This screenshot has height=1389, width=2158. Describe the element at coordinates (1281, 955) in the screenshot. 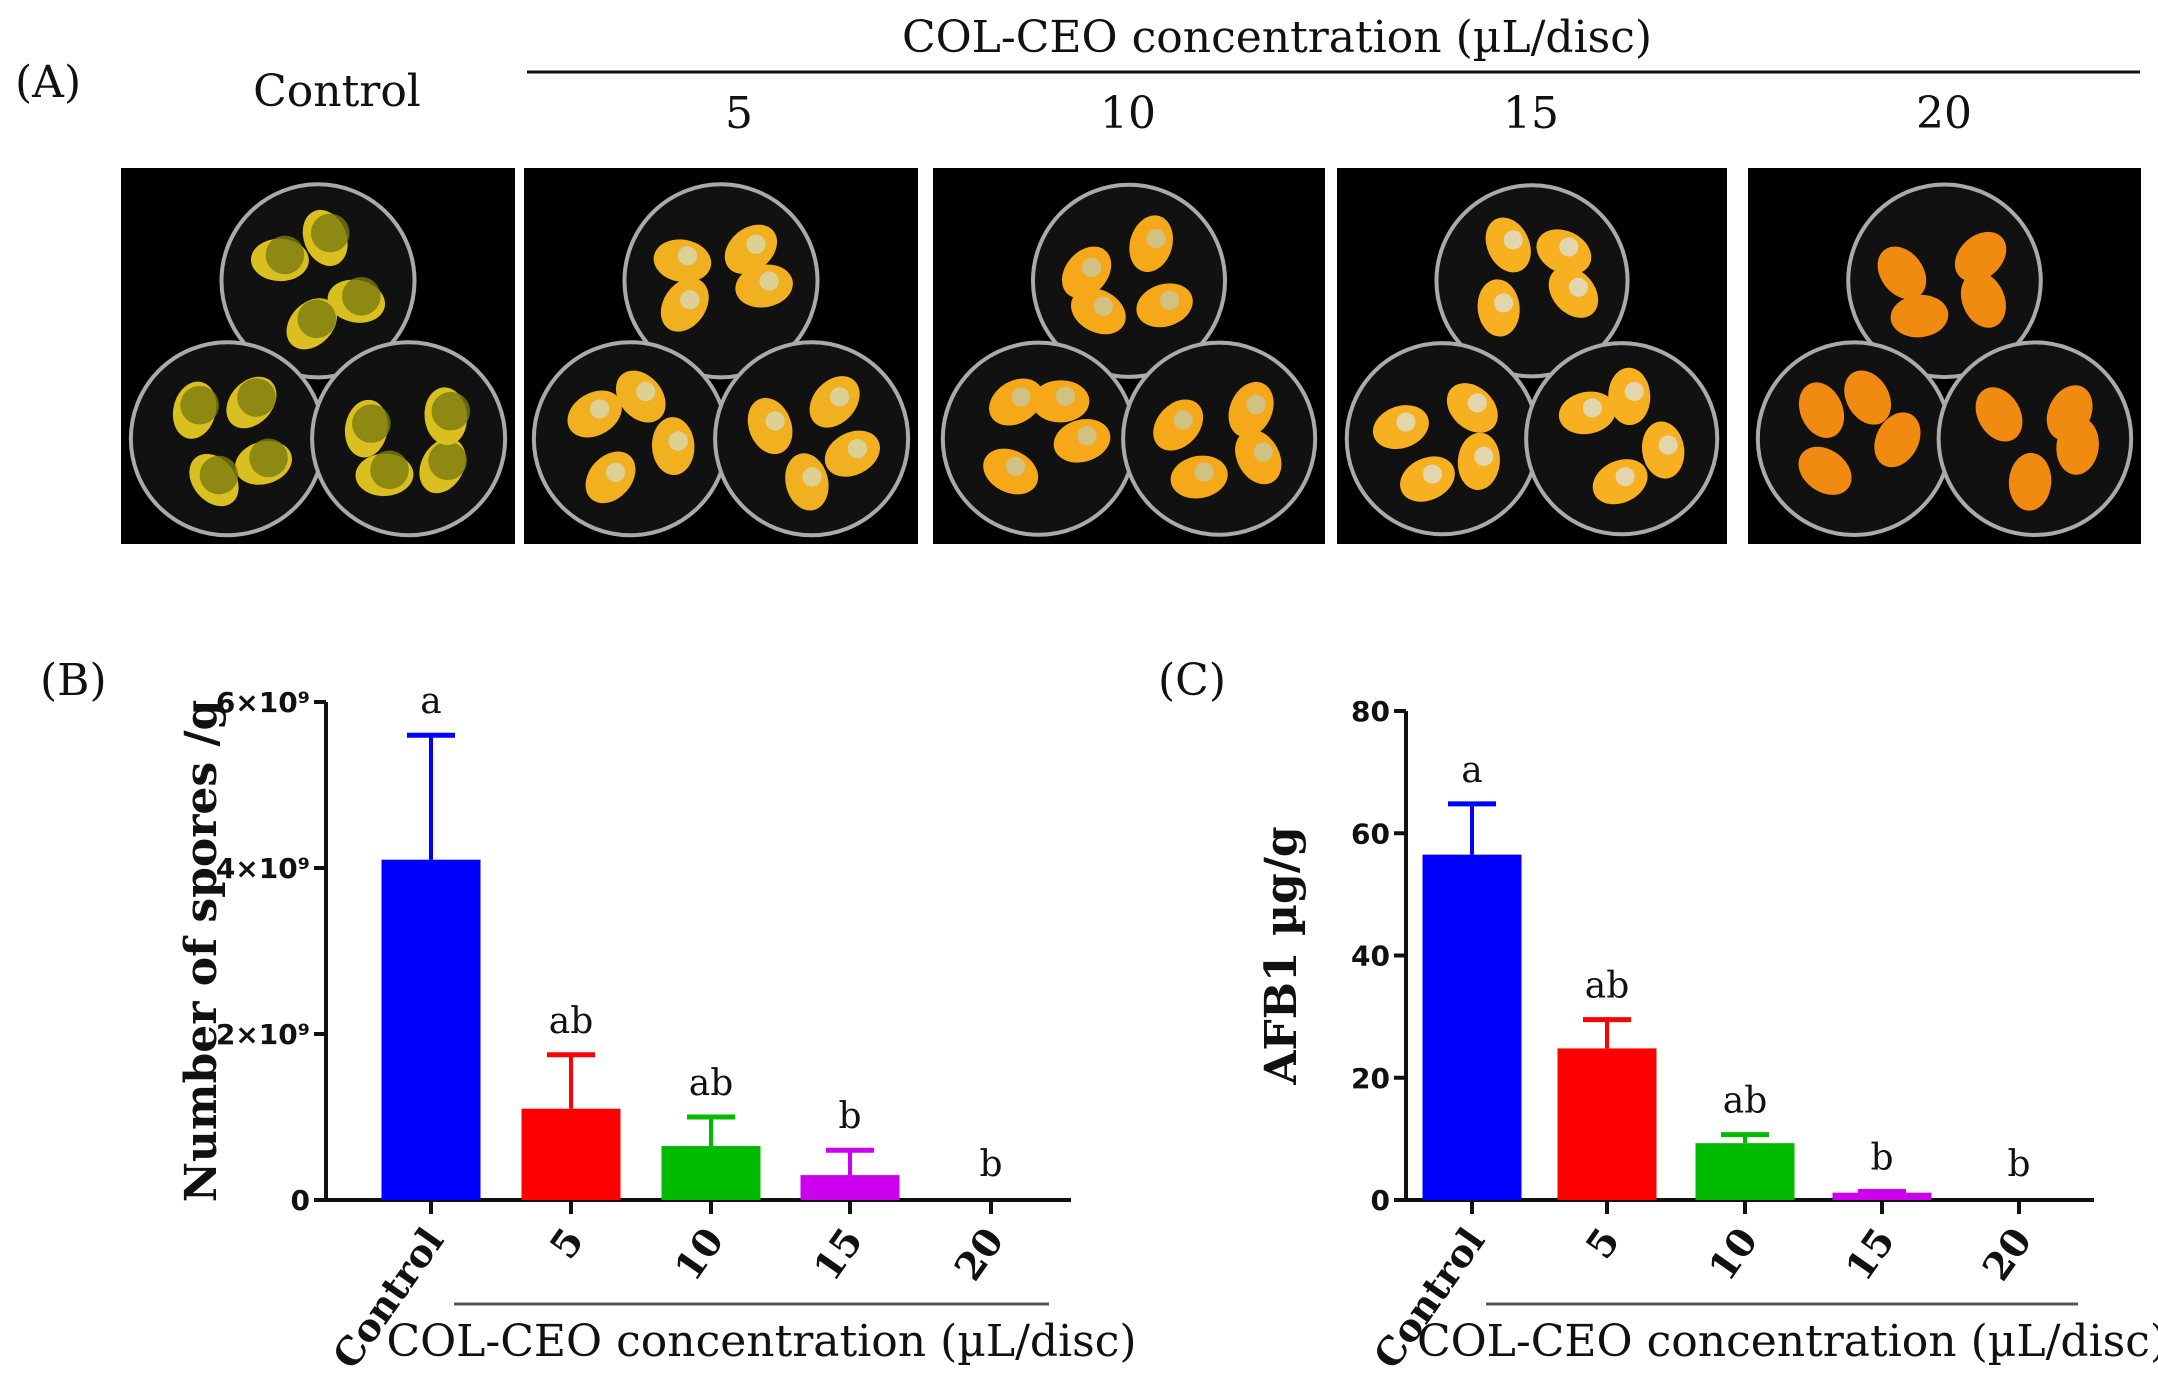

I see `y-axis-label: AFB1 µg/g` at that location.